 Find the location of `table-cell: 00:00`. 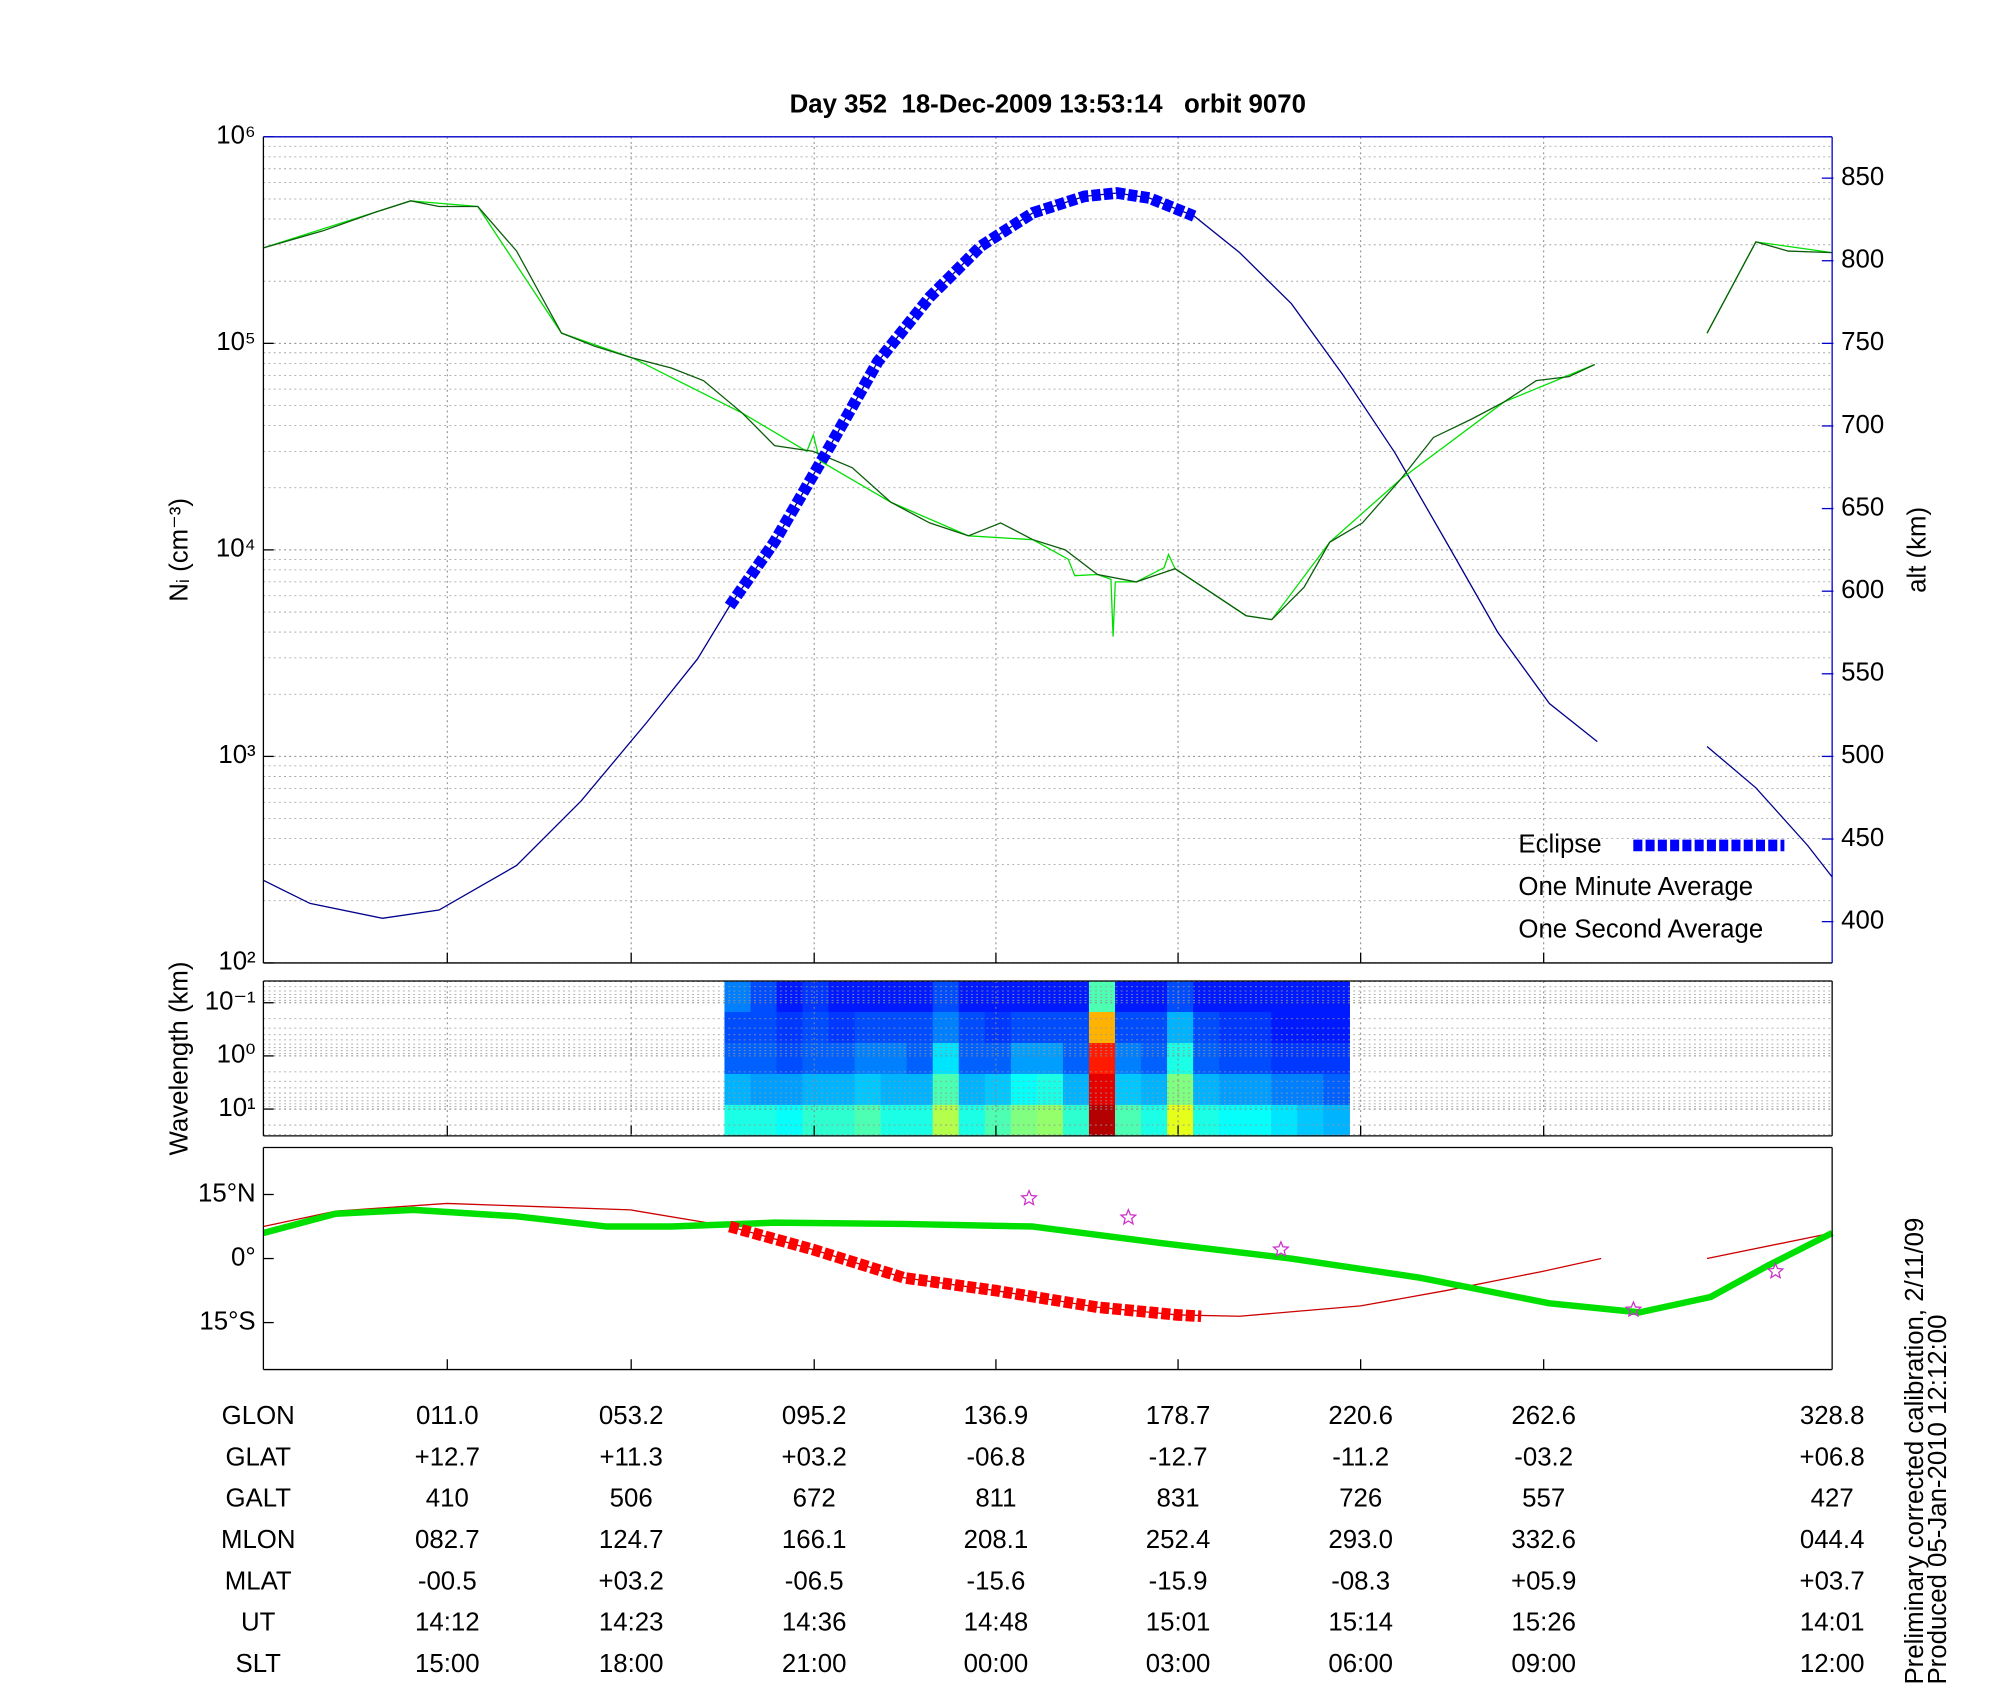

table-cell: 00:00 is located at coordinates (996, 1664).